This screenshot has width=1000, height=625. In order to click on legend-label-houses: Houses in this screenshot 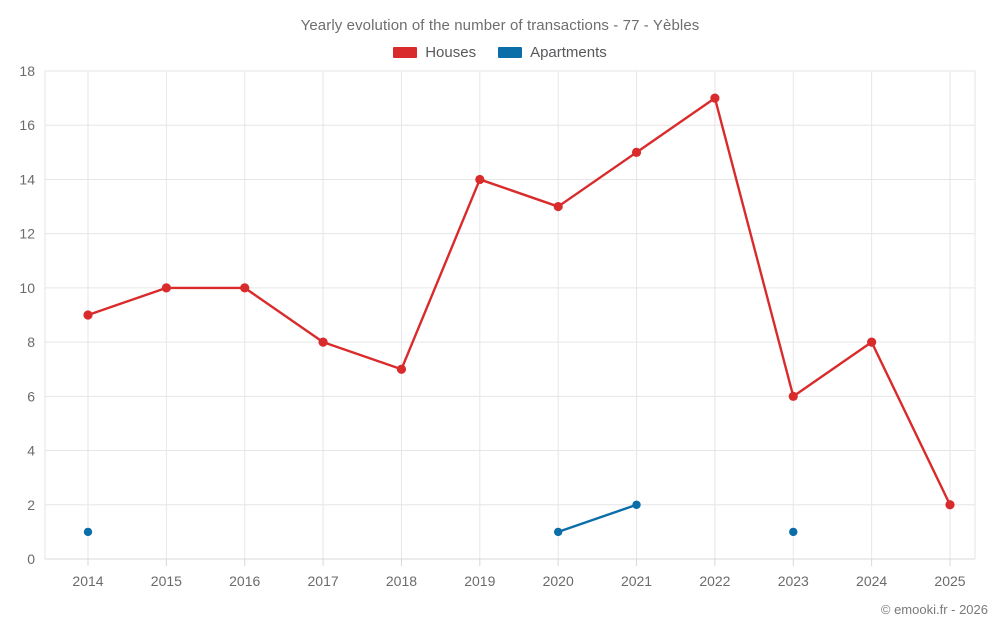, I will do `click(451, 52)`.